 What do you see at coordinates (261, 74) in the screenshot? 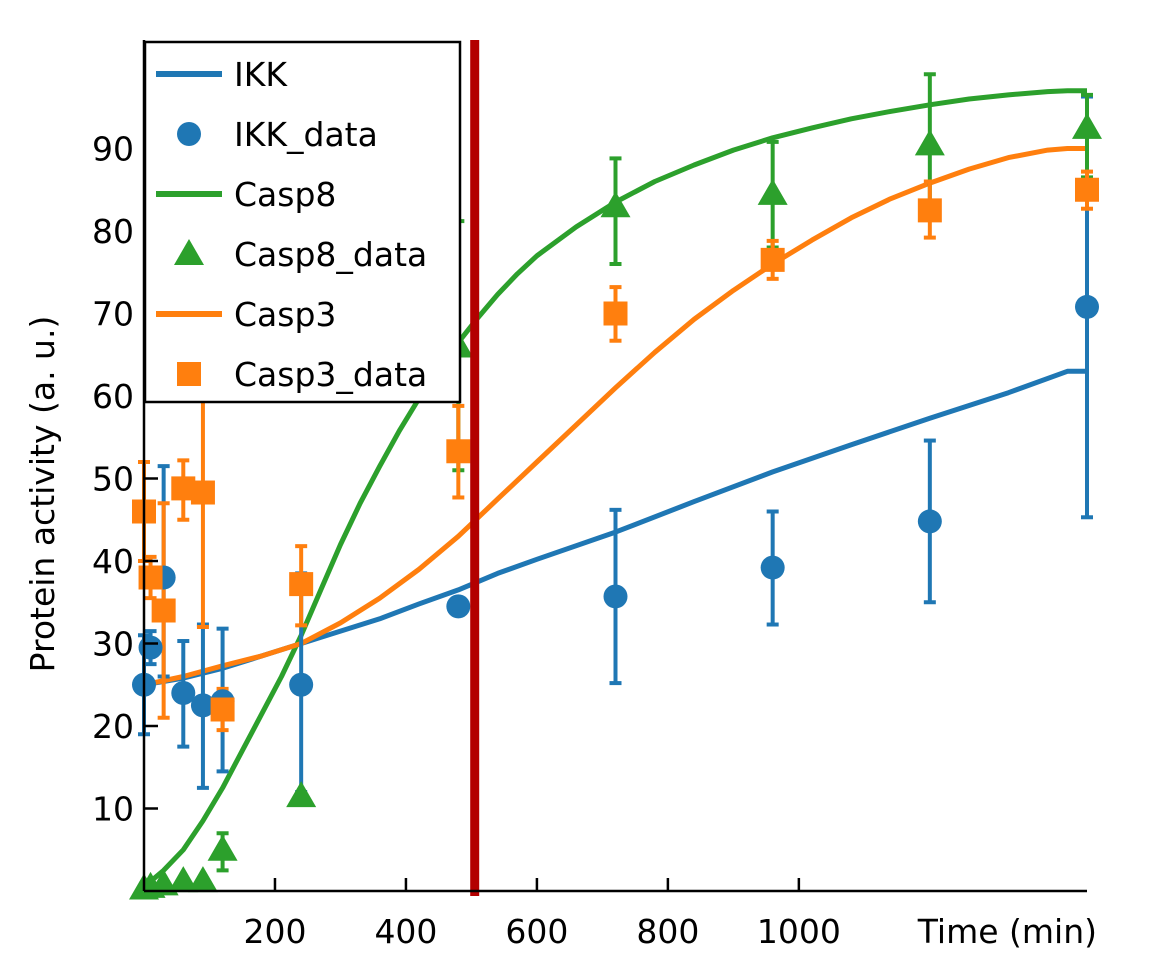
I see `legend-label: IKK` at bounding box center [261, 74].